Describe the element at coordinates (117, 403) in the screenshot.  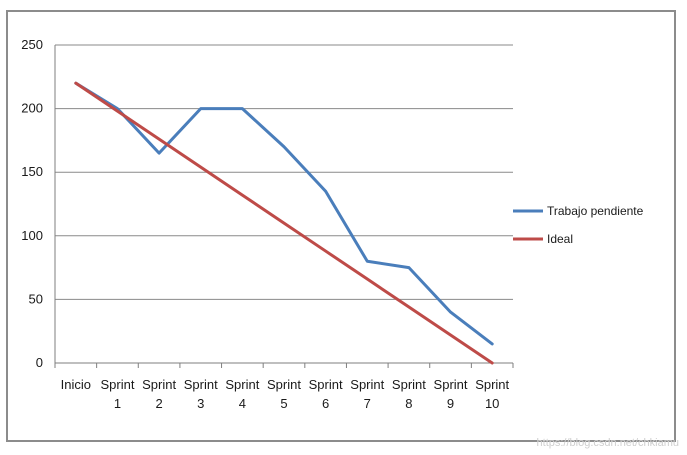
I see `x-tick-label: 1` at that location.